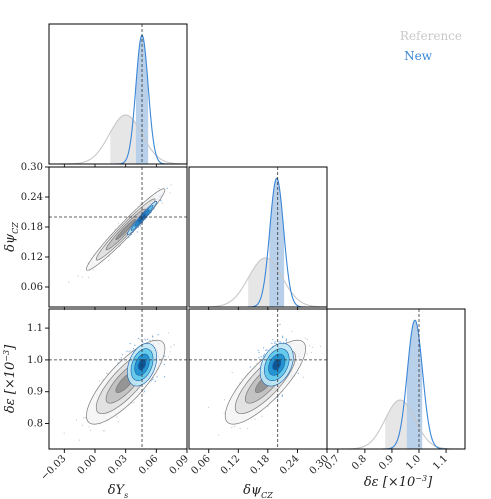 The width and height of the screenshot is (491, 499). I want to click on panel-2d-Ys-eps, so click(118, 379).